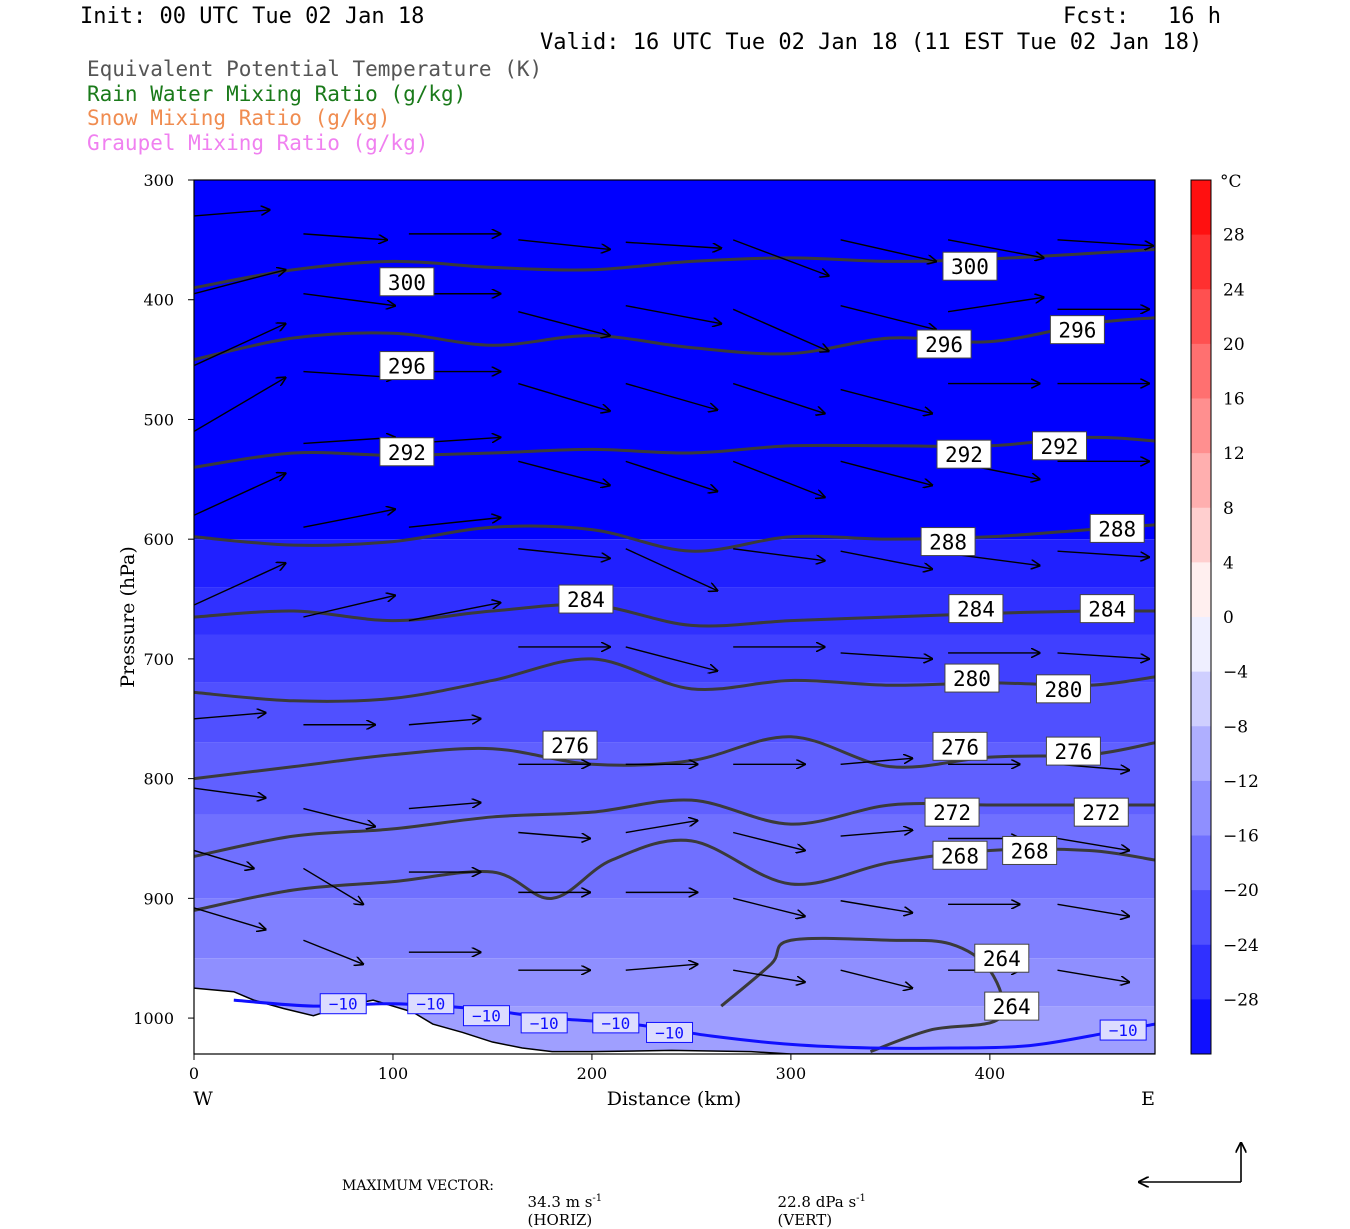 The image size is (1350, 1229). What do you see at coordinates (597, 1198) in the screenshot?
I see `horiz-exponent: -1` at bounding box center [597, 1198].